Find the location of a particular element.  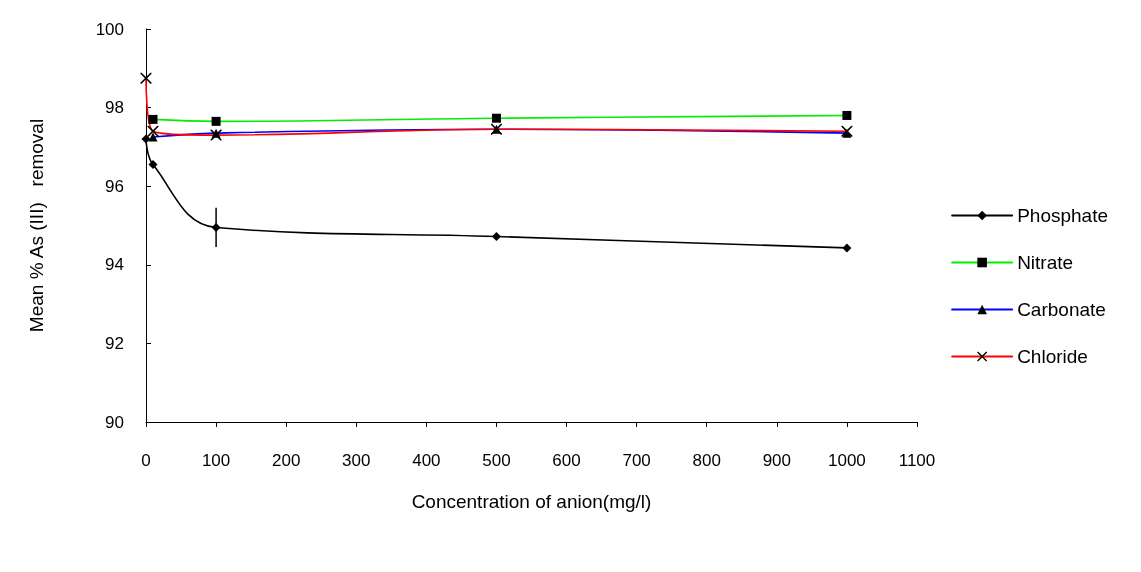

y-tick-label: 90 is located at coordinates (114, 422).